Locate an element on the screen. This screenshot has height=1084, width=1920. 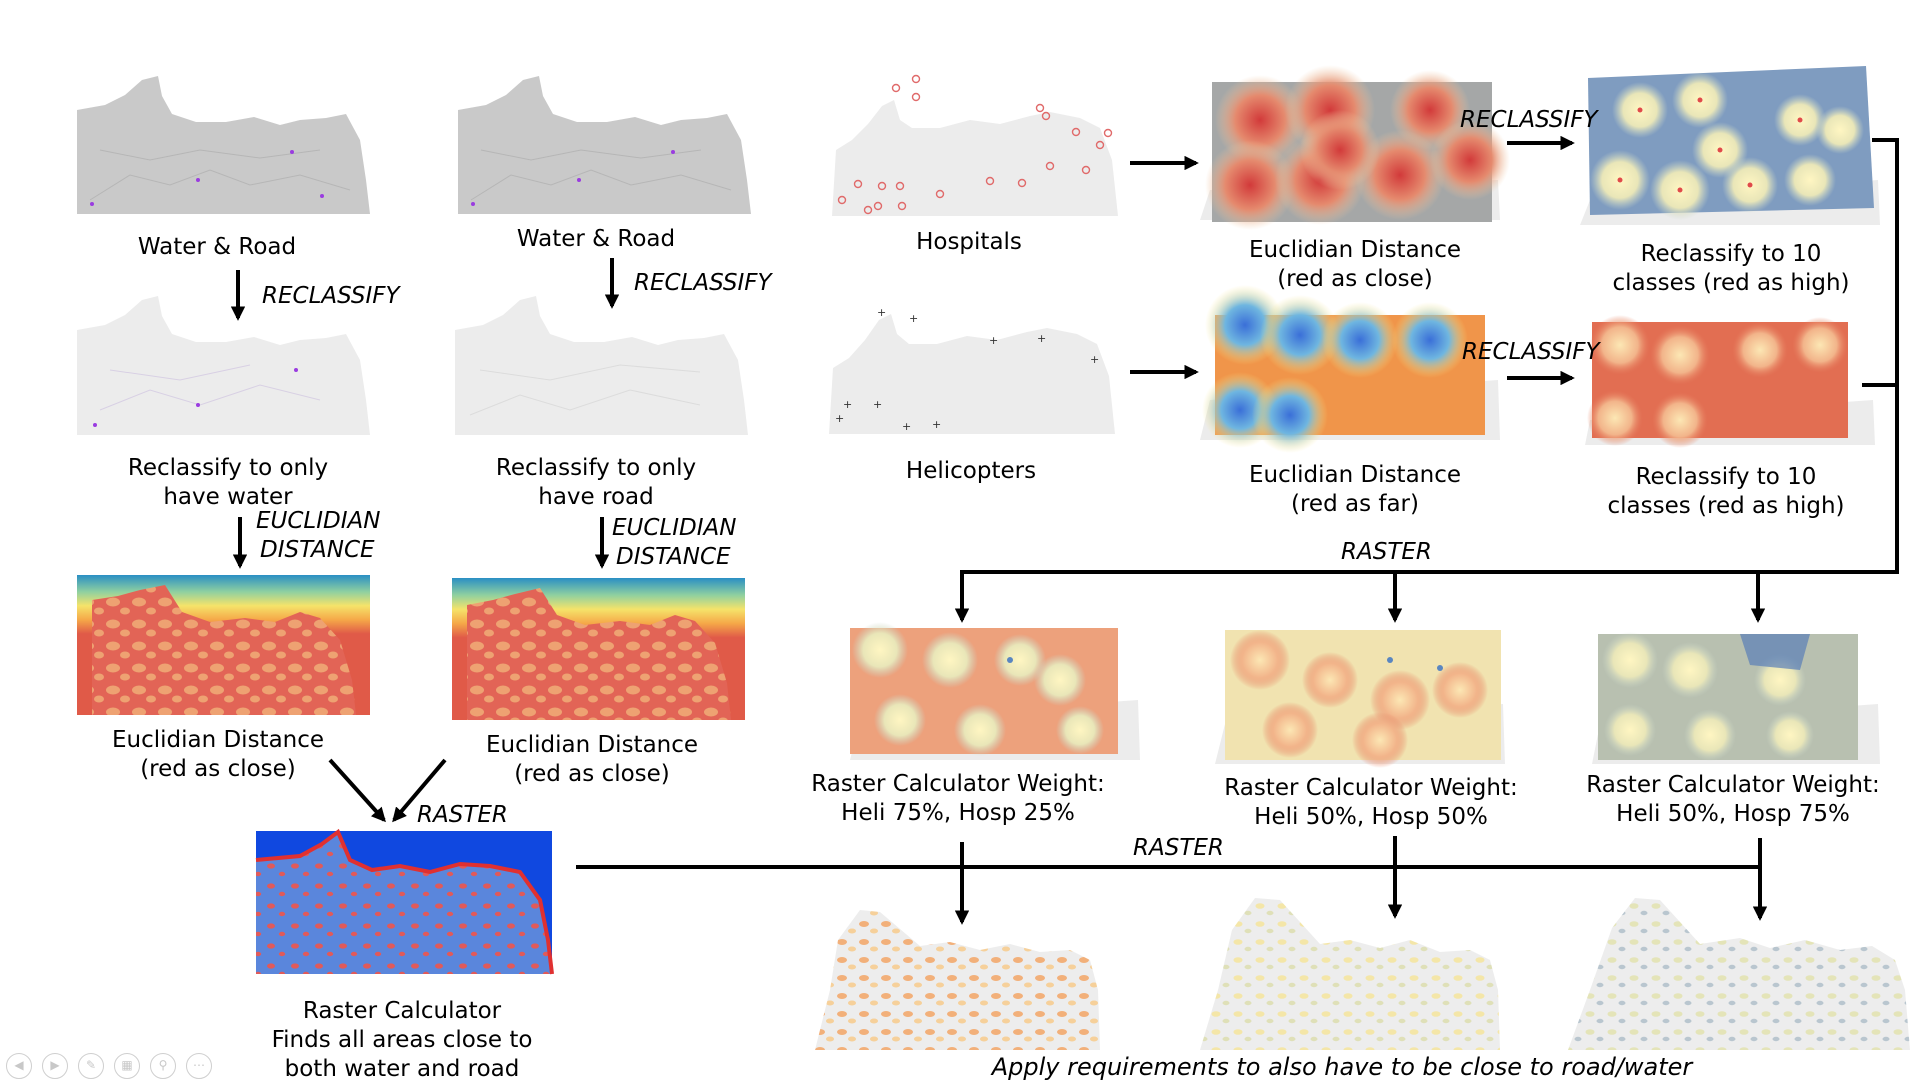
op-reclassify-1: RECLASSIFY is located at coordinates (331, 296).